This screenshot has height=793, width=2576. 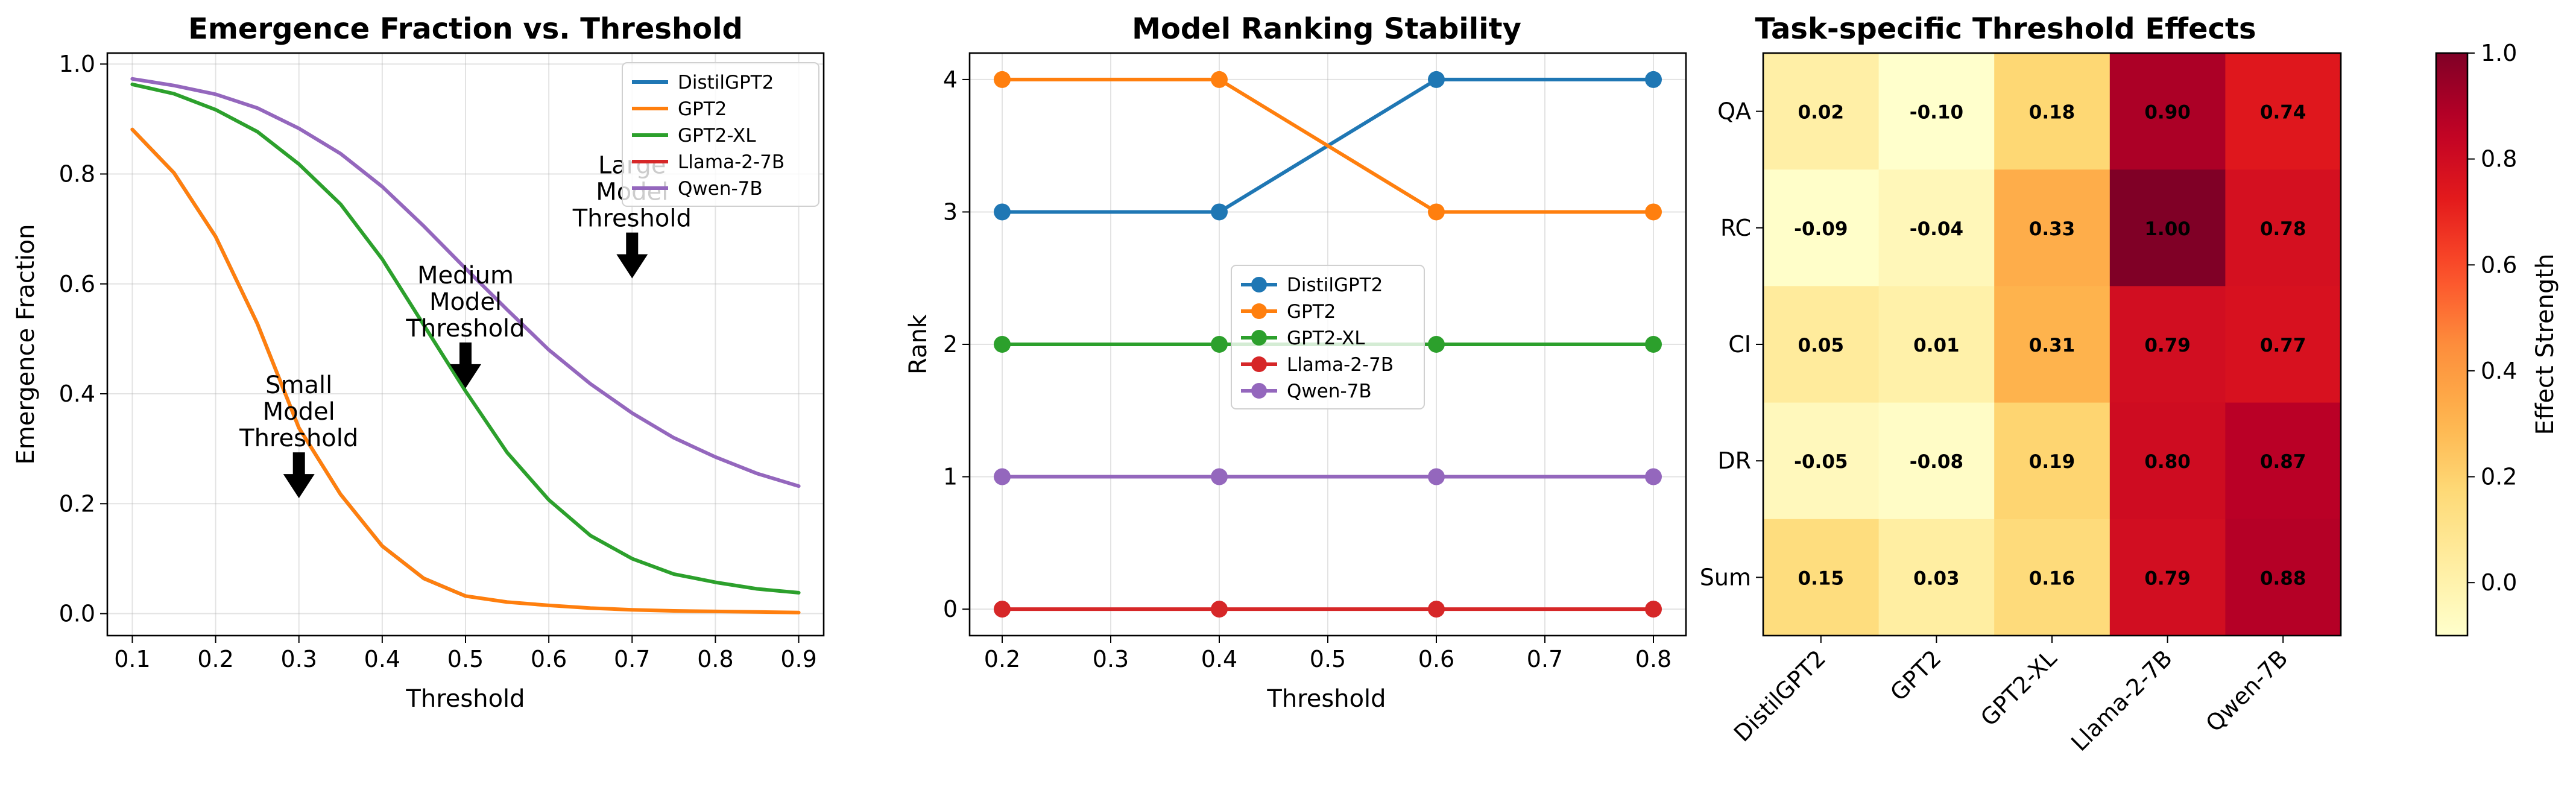 I want to click on series-line-qwen-7b, so click(x=465, y=282).